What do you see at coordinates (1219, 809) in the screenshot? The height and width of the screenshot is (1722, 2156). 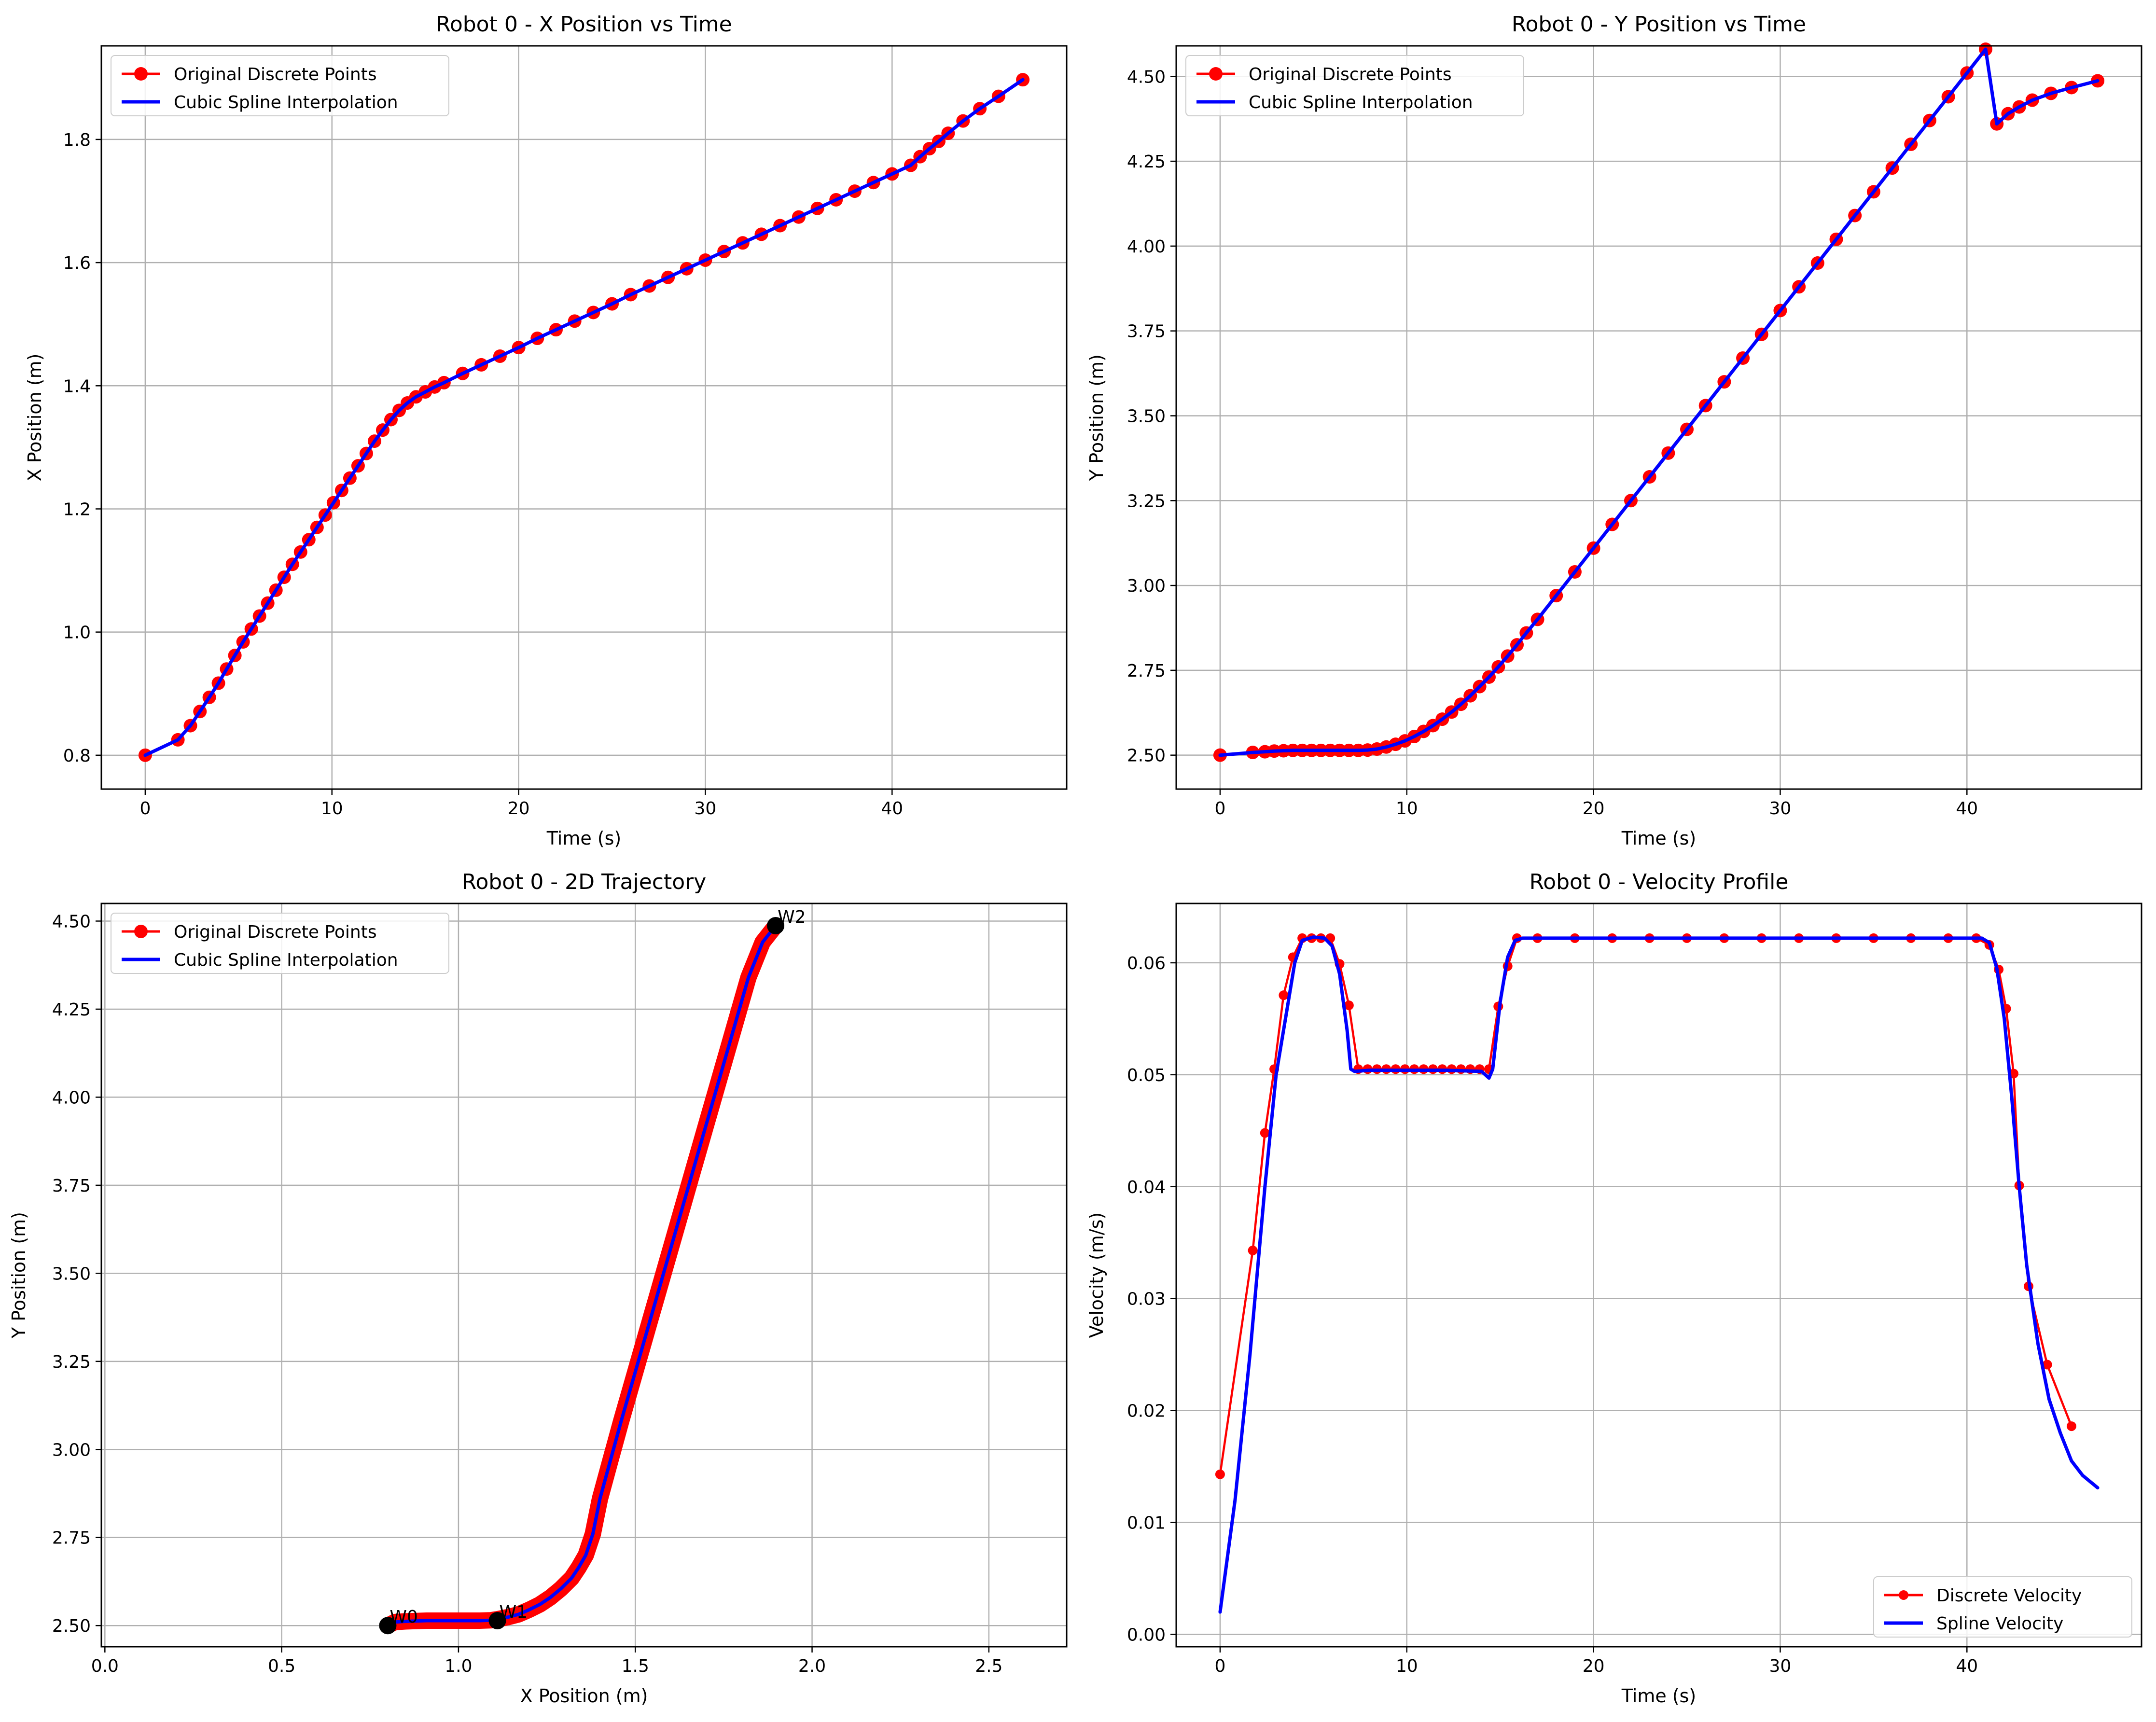 I see `x-tick-label: 0` at bounding box center [1219, 809].